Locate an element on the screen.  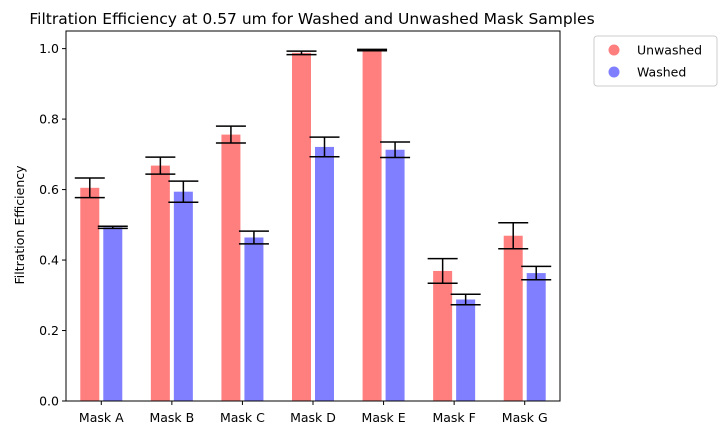
x-tick-label: Mask G is located at coordinates (525, 417).